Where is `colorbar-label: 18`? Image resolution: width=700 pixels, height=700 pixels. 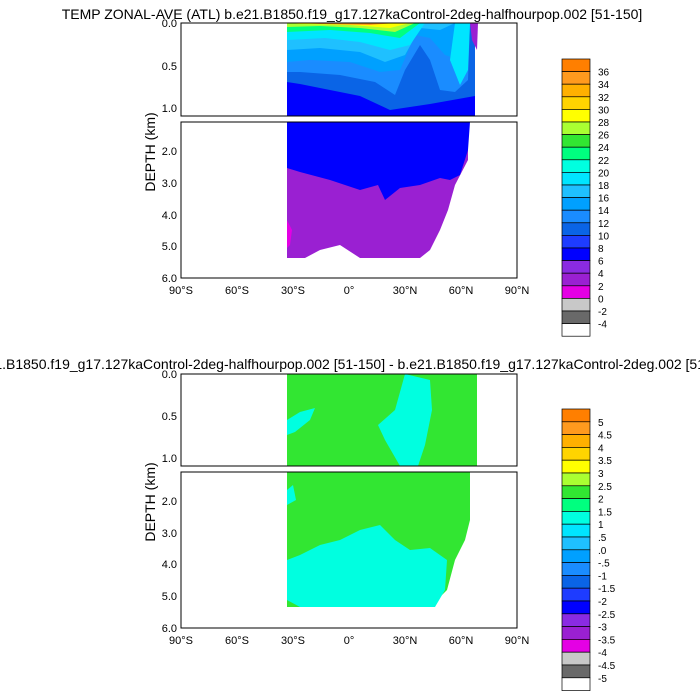 colorbar-label: 18 is located at coordinates (604, 186).